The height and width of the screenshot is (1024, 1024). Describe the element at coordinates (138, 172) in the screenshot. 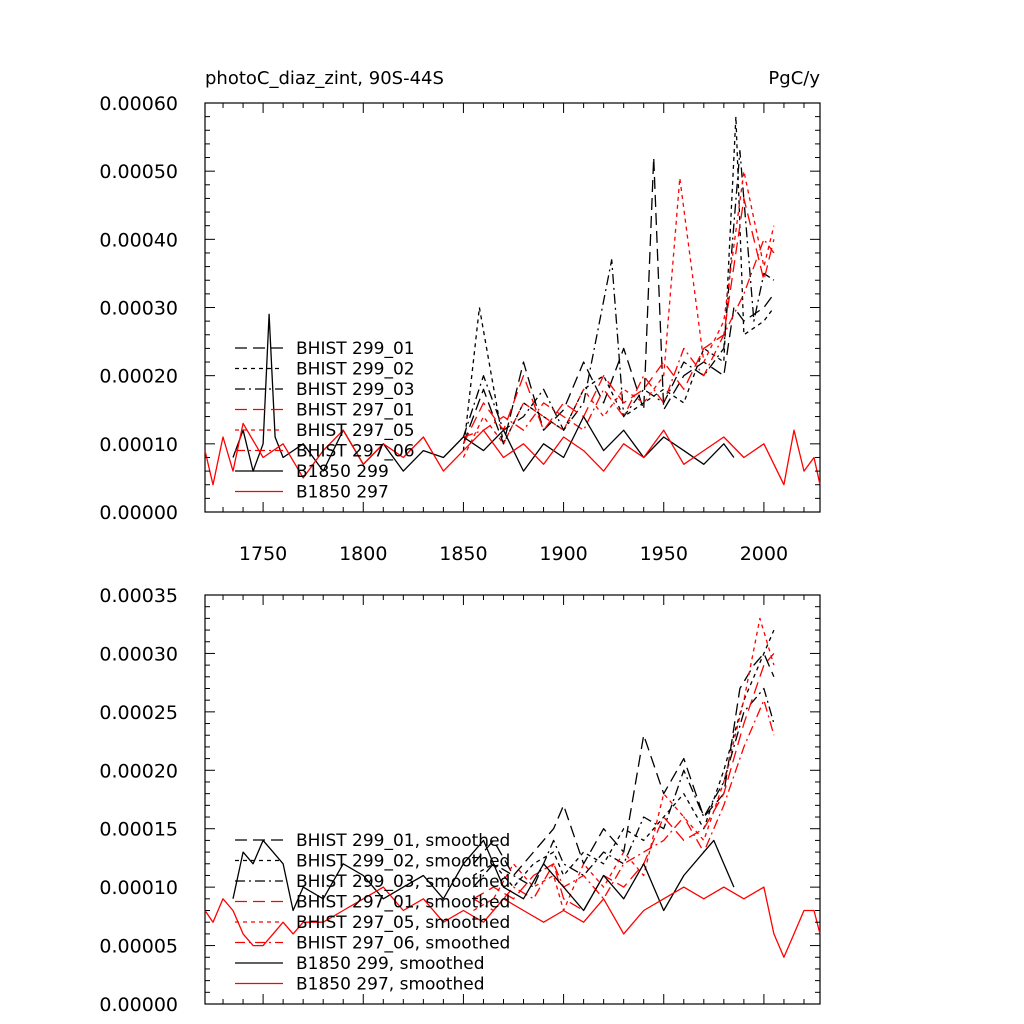

I see `y-tick-label: 0.00050` at that location.